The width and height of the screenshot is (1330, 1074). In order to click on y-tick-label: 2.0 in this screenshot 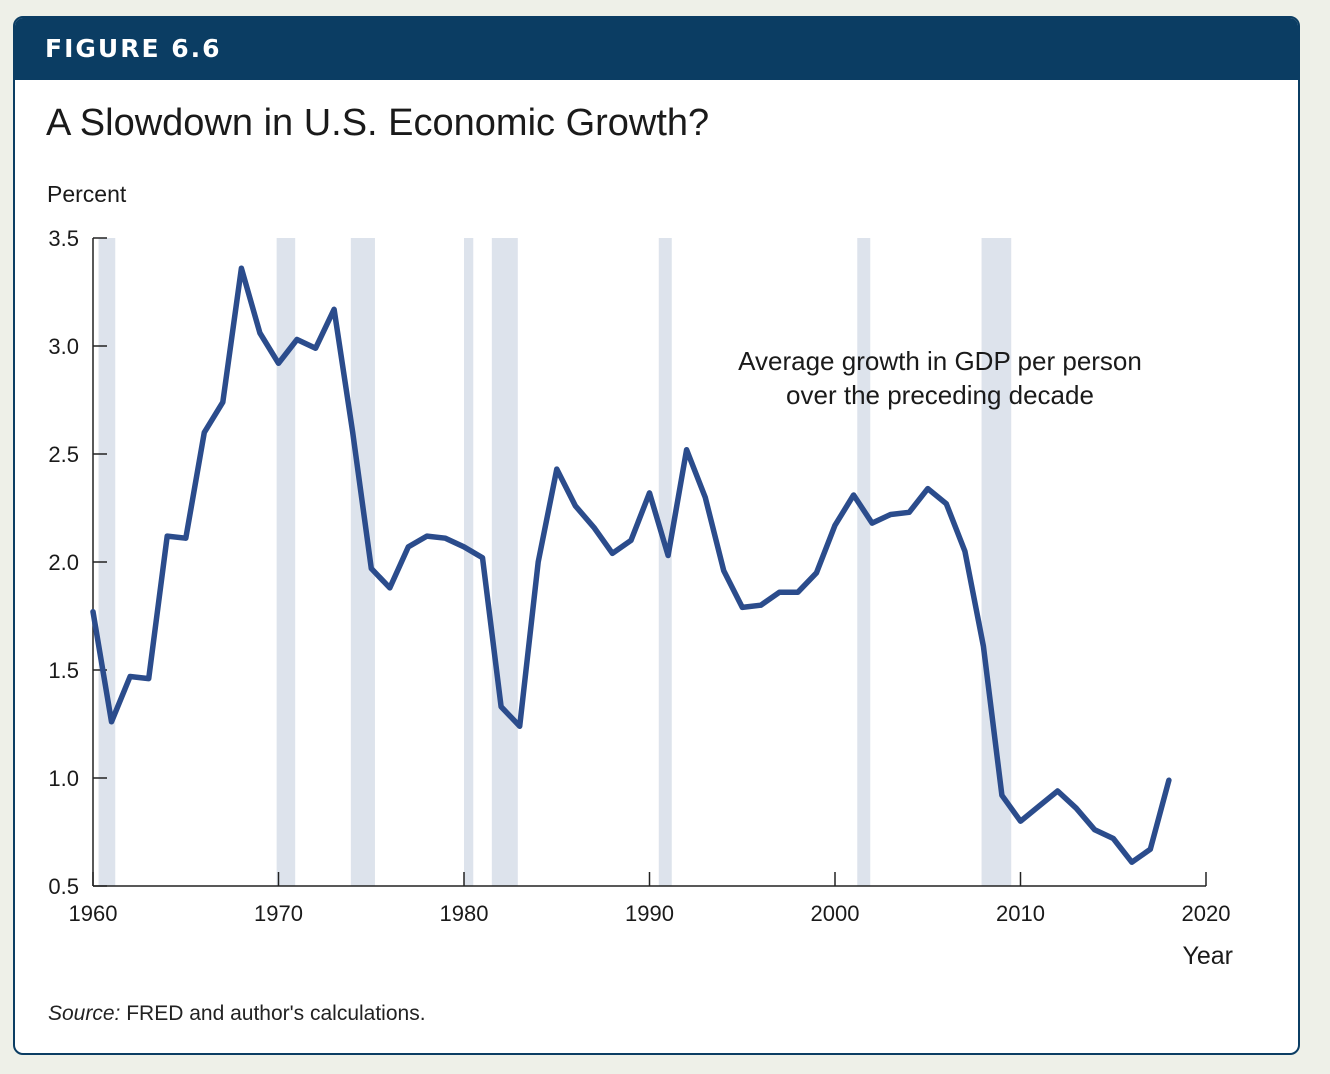, I will do `click(63, 562)`.